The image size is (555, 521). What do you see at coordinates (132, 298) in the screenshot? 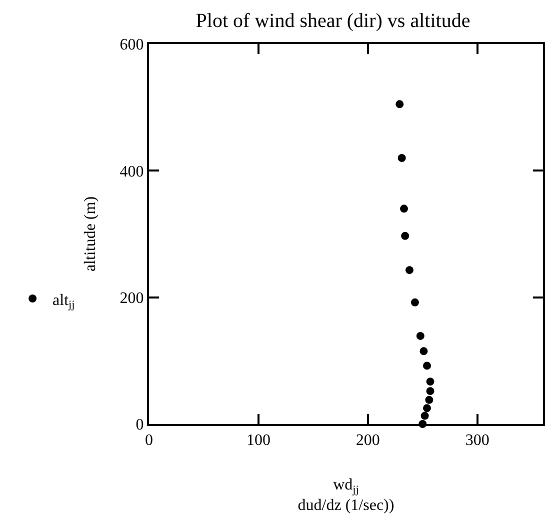
I see `y-tick-label: 200` at bounding box center [132, 298].